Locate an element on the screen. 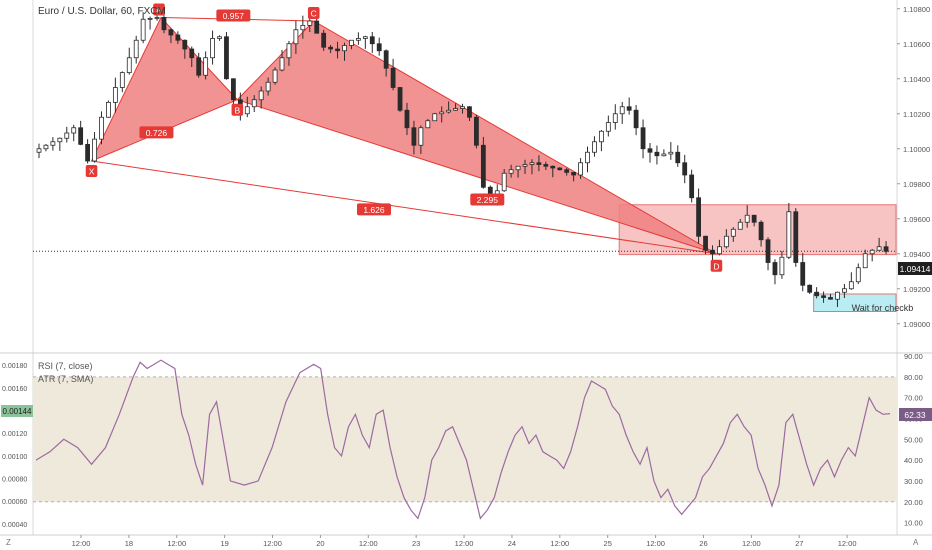 Image resolution: width=932 pixels, height=550 pixels. atr-indicator-label: ATR (7, SMA) is located at coordinates (65, 379).